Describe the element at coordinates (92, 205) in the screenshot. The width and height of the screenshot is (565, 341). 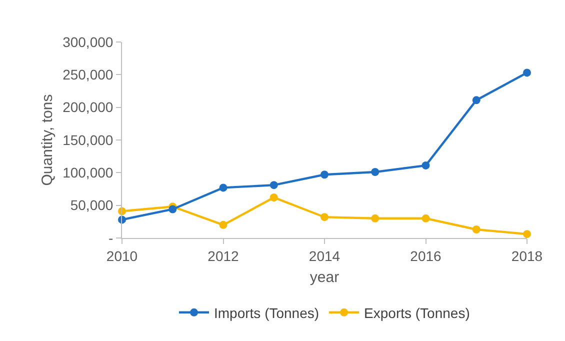
I see `y-tick-label: 50,000` at that location.